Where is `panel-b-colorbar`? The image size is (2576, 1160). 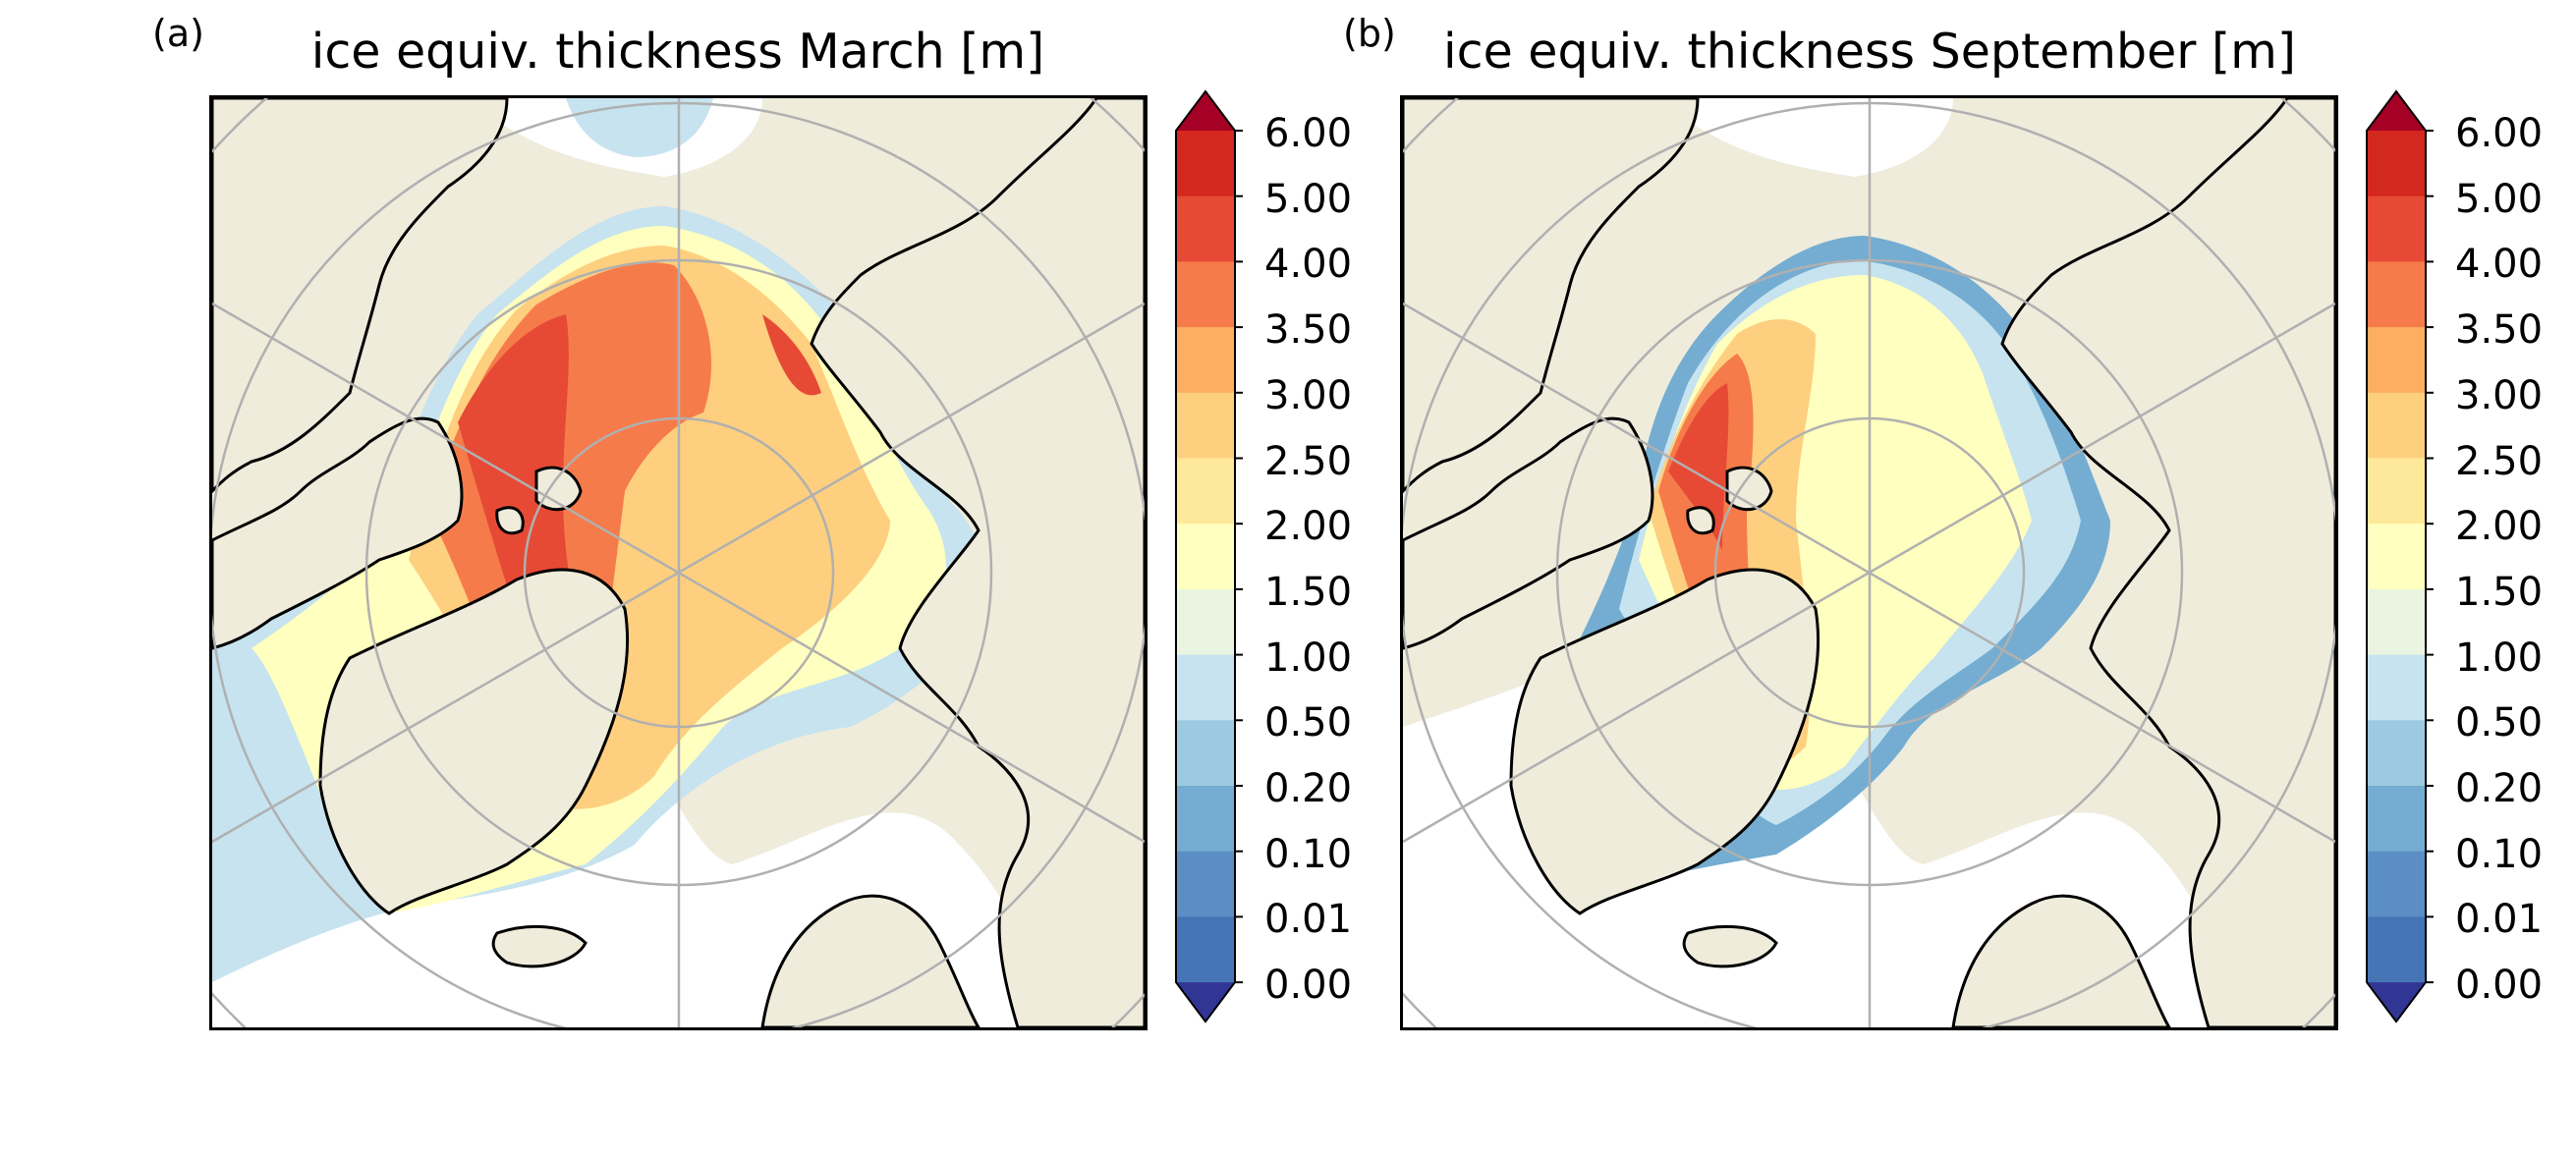
panel-b-colorbar is located at coordinates (2400, 561).